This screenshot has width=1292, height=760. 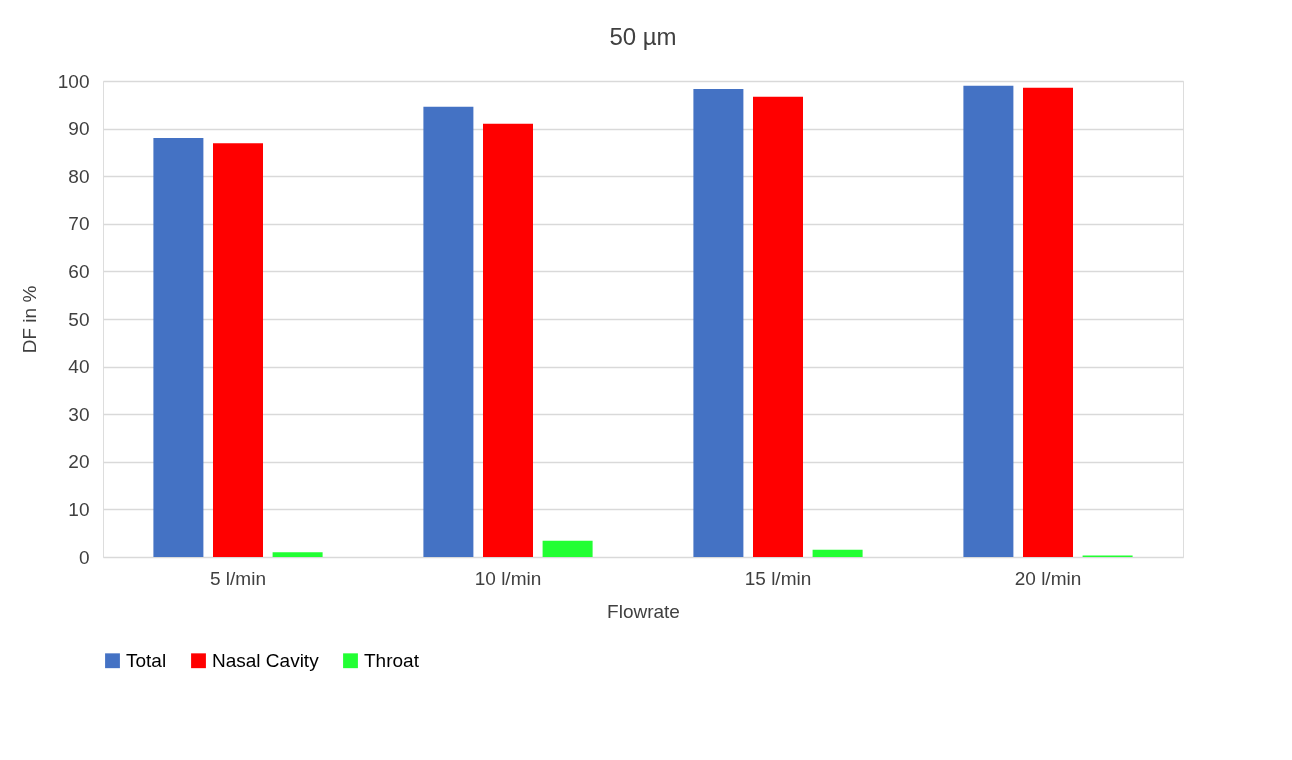 What do you see at coordinates (146, 660) in the screenshot?
I see `legend-label: Total` at bounding box center [146, 660].